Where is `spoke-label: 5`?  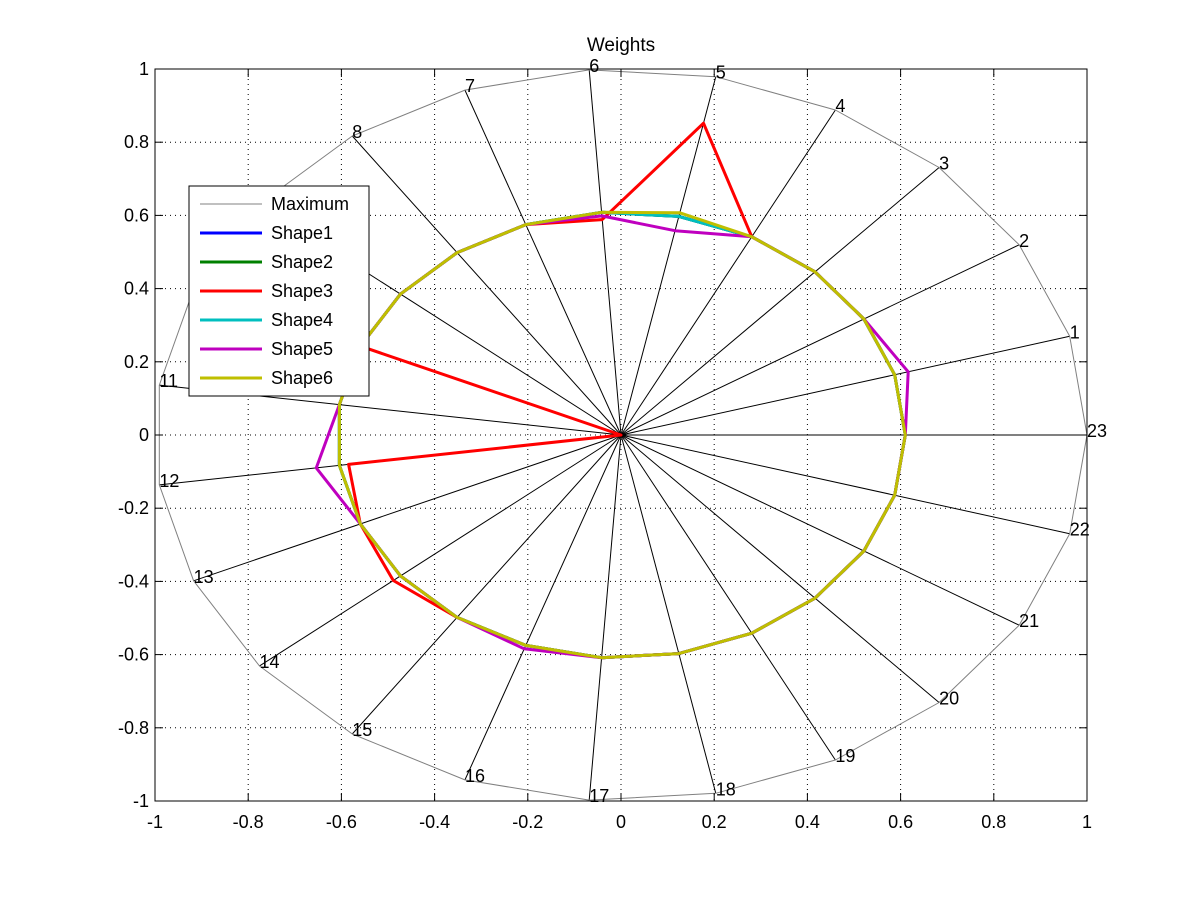 spoke-label: 5 is located at coordinates (721, 73).